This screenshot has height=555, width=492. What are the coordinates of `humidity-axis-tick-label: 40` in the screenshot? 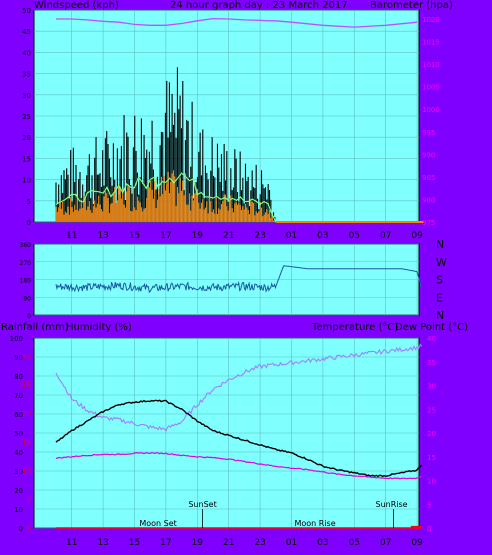 It's located at (18, 453).